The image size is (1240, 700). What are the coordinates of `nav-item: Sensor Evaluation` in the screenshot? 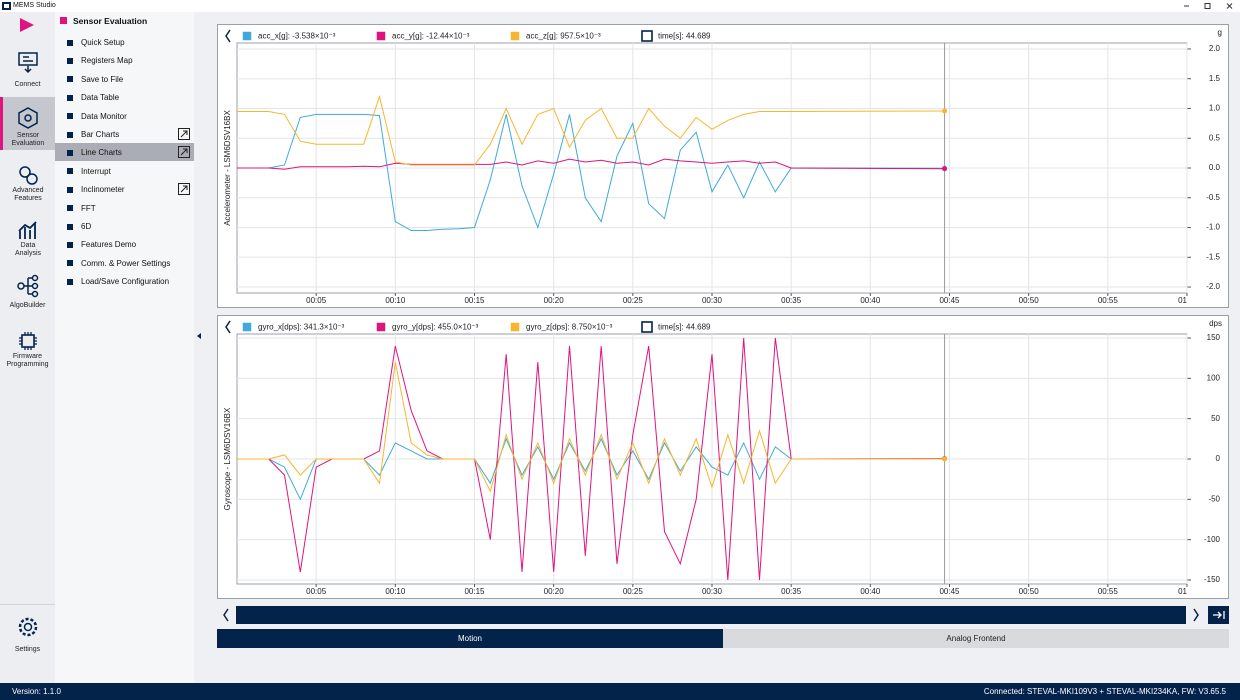 It's located at (28, 139).